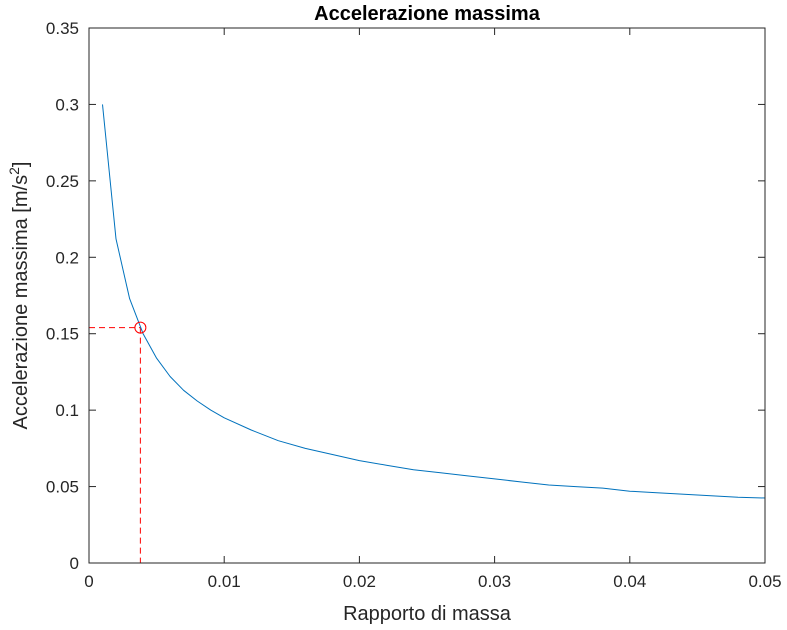 Image resolution: width=787 pixels, height=630 pixels. I want to click on x-tick-label: 0.01, so click(224, 581).